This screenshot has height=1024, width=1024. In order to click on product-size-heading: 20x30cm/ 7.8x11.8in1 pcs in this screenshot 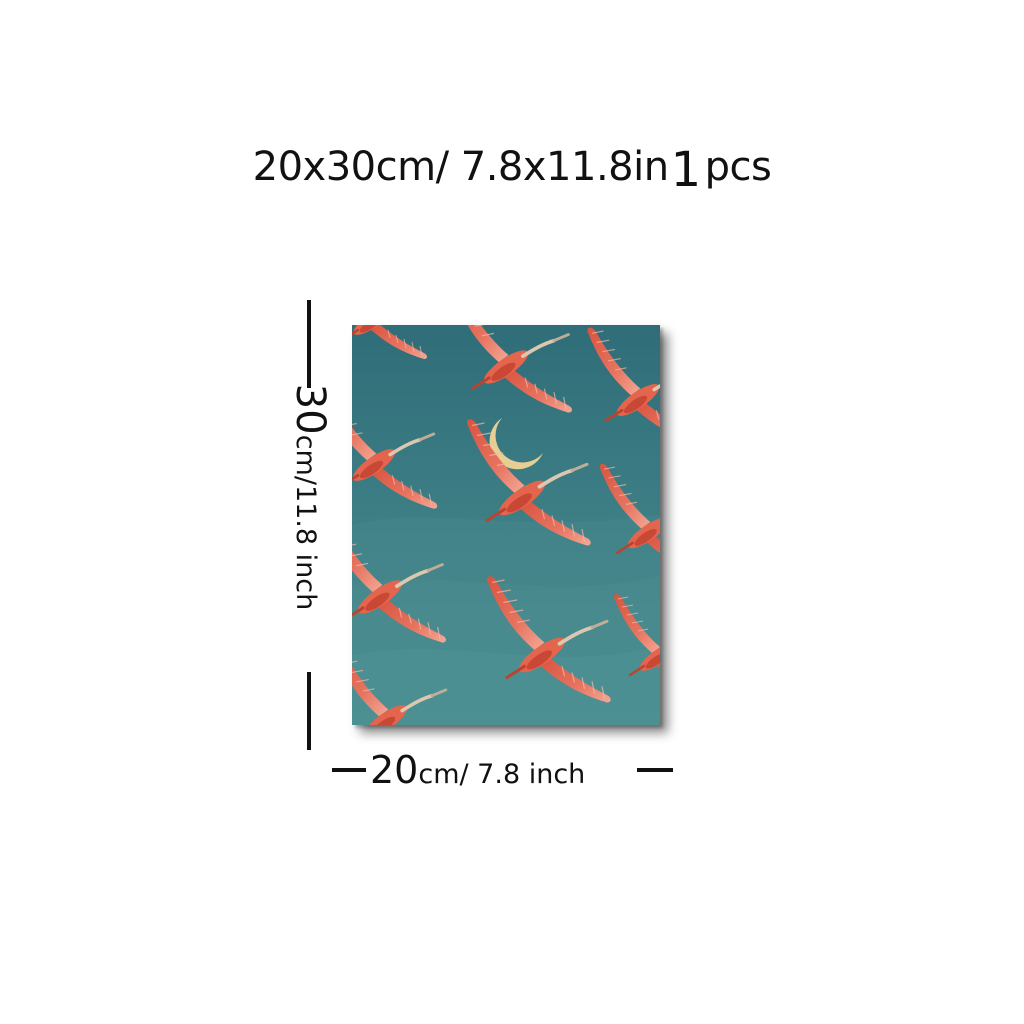, I will do `click(512, 167)`.